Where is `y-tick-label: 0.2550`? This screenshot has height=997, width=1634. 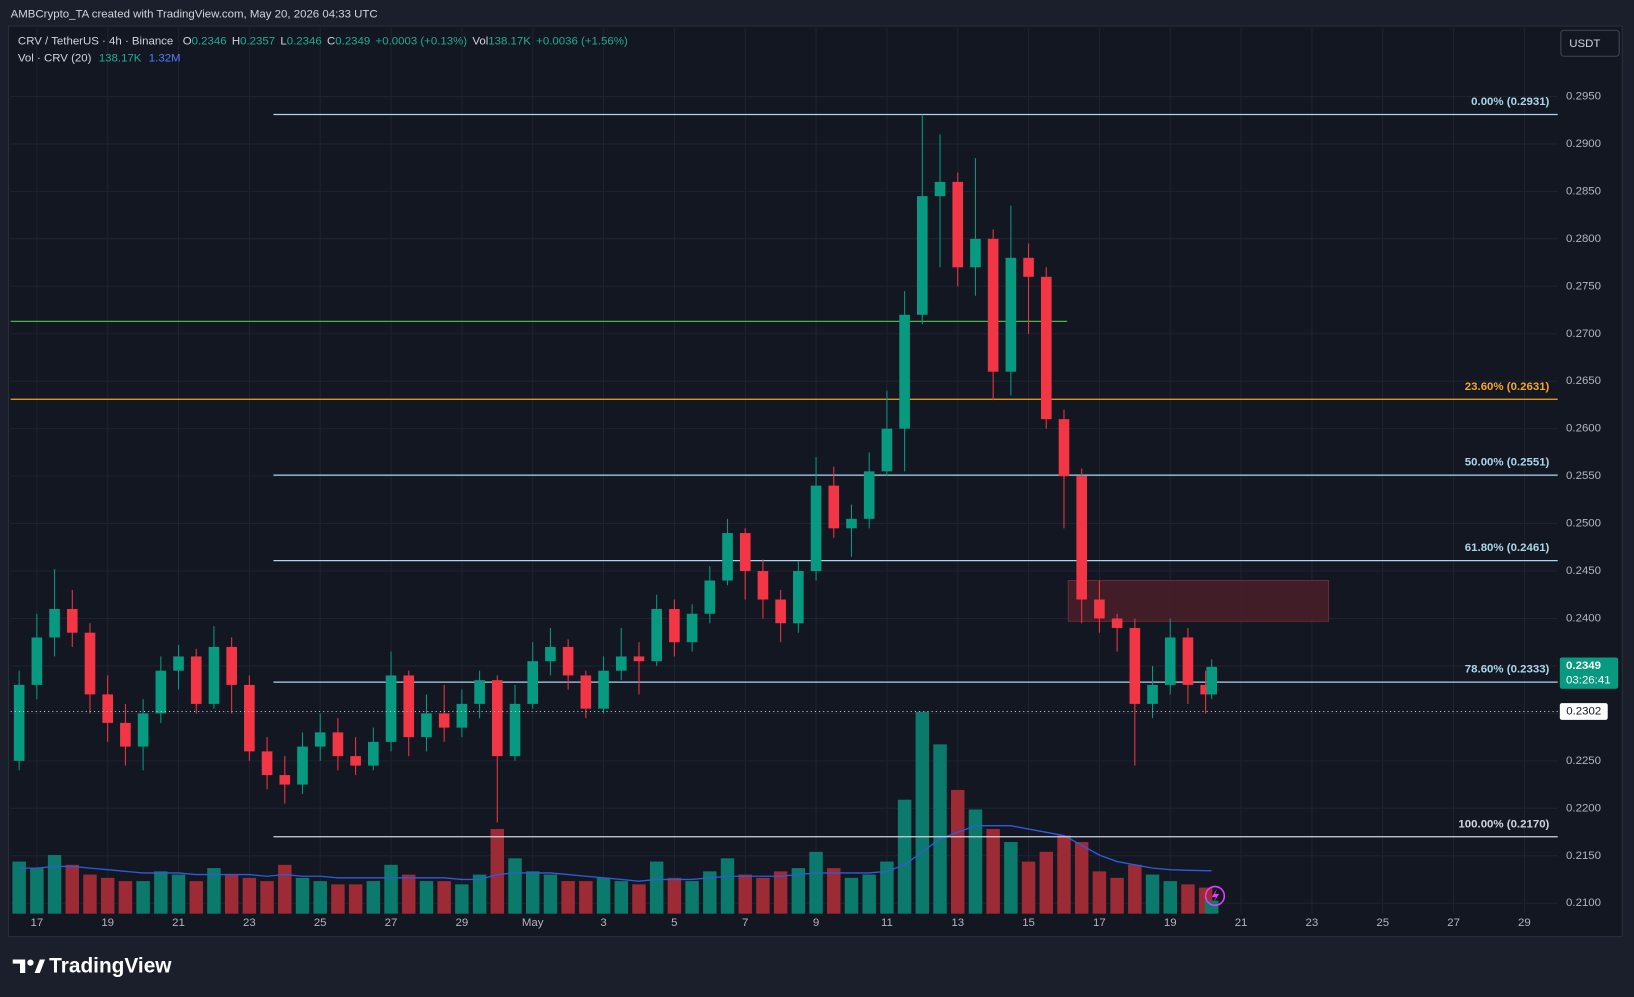 y-tick-label: 0.2550 is located at coordinates (1583, 476).